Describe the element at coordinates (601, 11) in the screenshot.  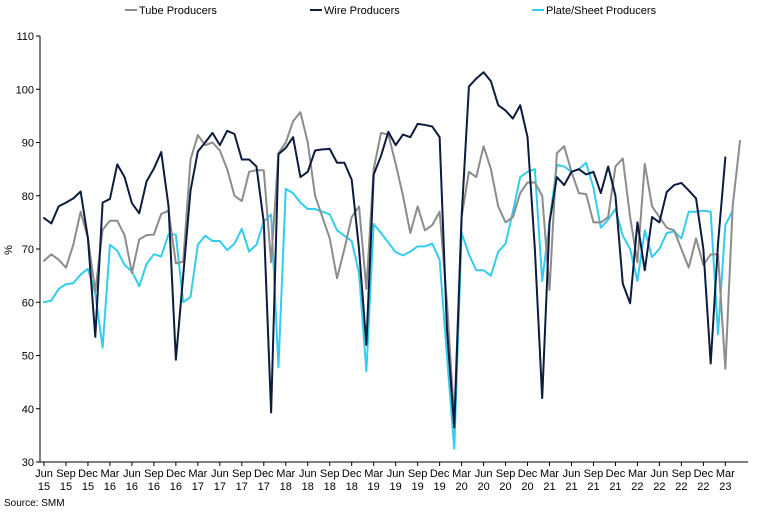
I see `legend-label: Plate/Sheet Producers` at that location.